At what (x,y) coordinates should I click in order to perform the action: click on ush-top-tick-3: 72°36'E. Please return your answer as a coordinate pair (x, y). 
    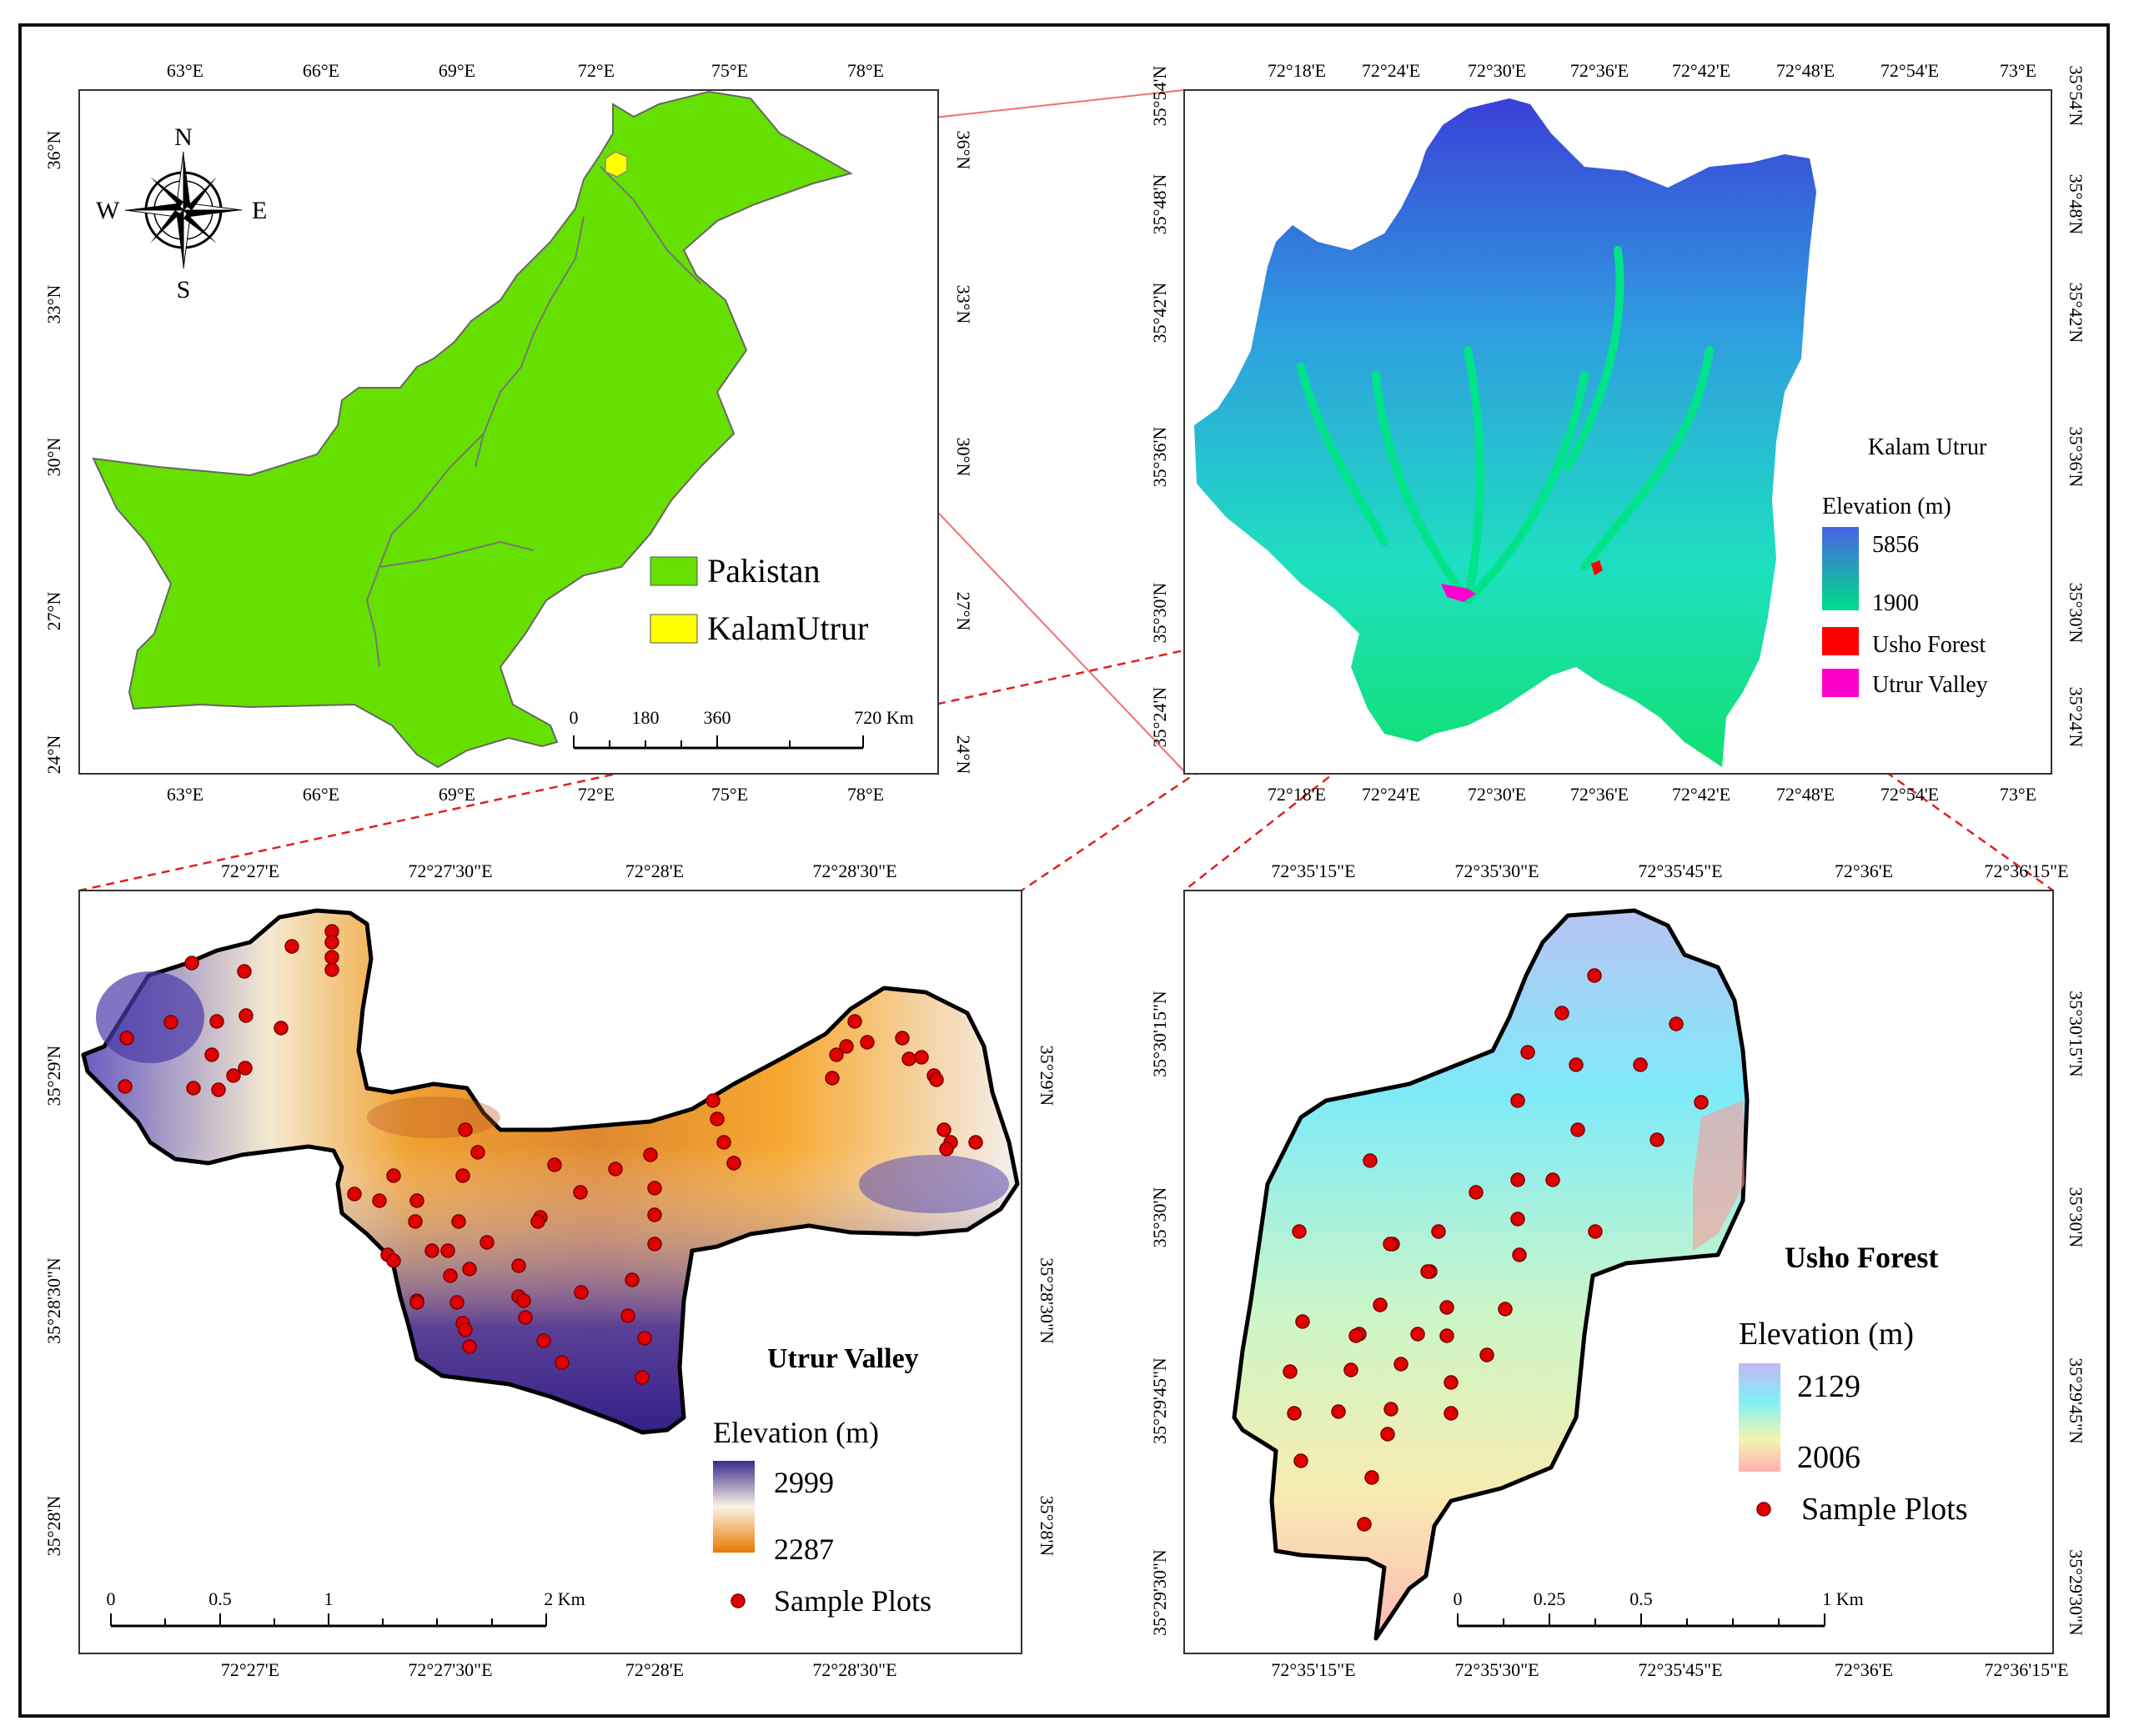
    Looking at the image, I should click on (1864, 870).